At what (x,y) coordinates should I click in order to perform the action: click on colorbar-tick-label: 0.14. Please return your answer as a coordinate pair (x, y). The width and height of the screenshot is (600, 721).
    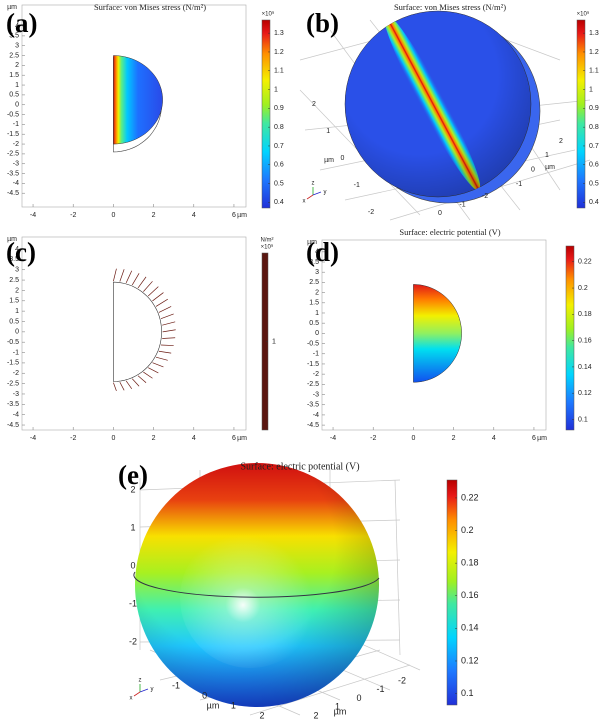
    Looking at the image, I should click on (470, 628).